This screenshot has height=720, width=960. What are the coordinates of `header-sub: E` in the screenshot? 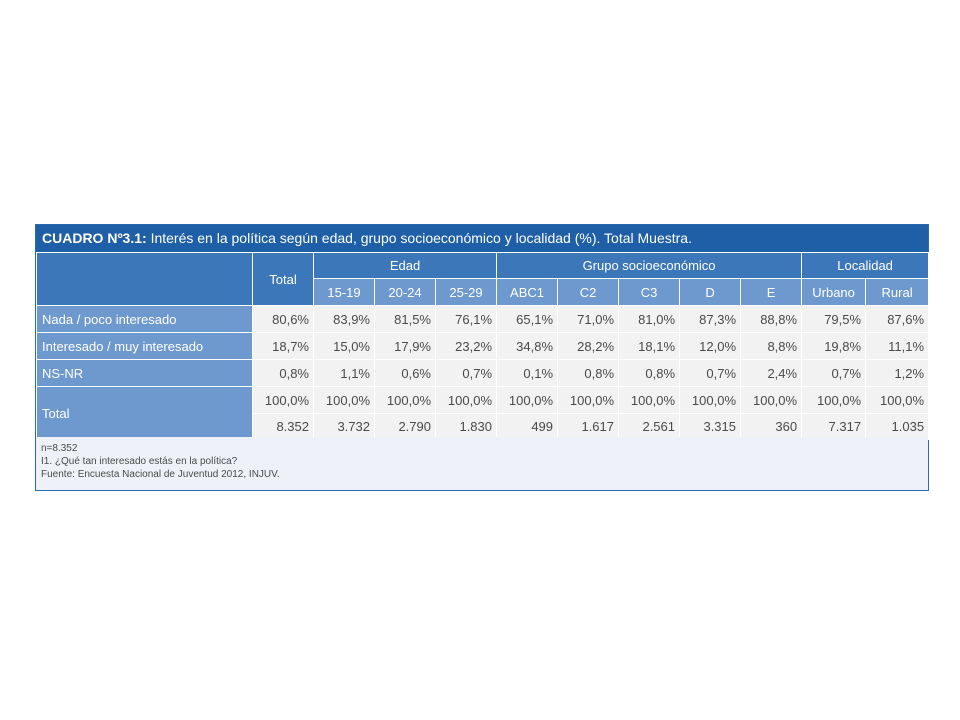 It's located at (771, 292).